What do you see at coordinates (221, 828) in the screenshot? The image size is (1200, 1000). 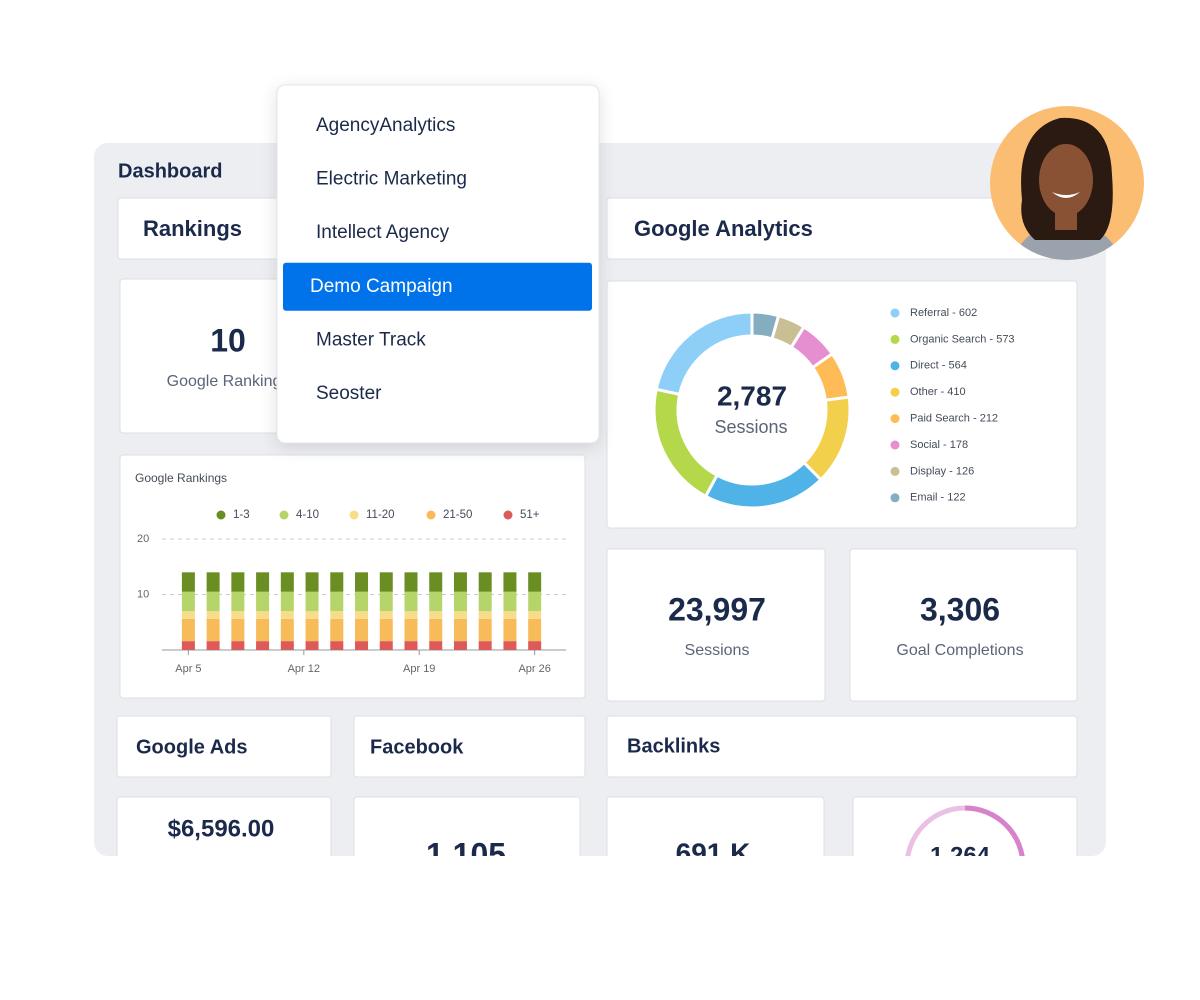 I see `kpi-value: $6,596.00` at bounding box center [221, 828].